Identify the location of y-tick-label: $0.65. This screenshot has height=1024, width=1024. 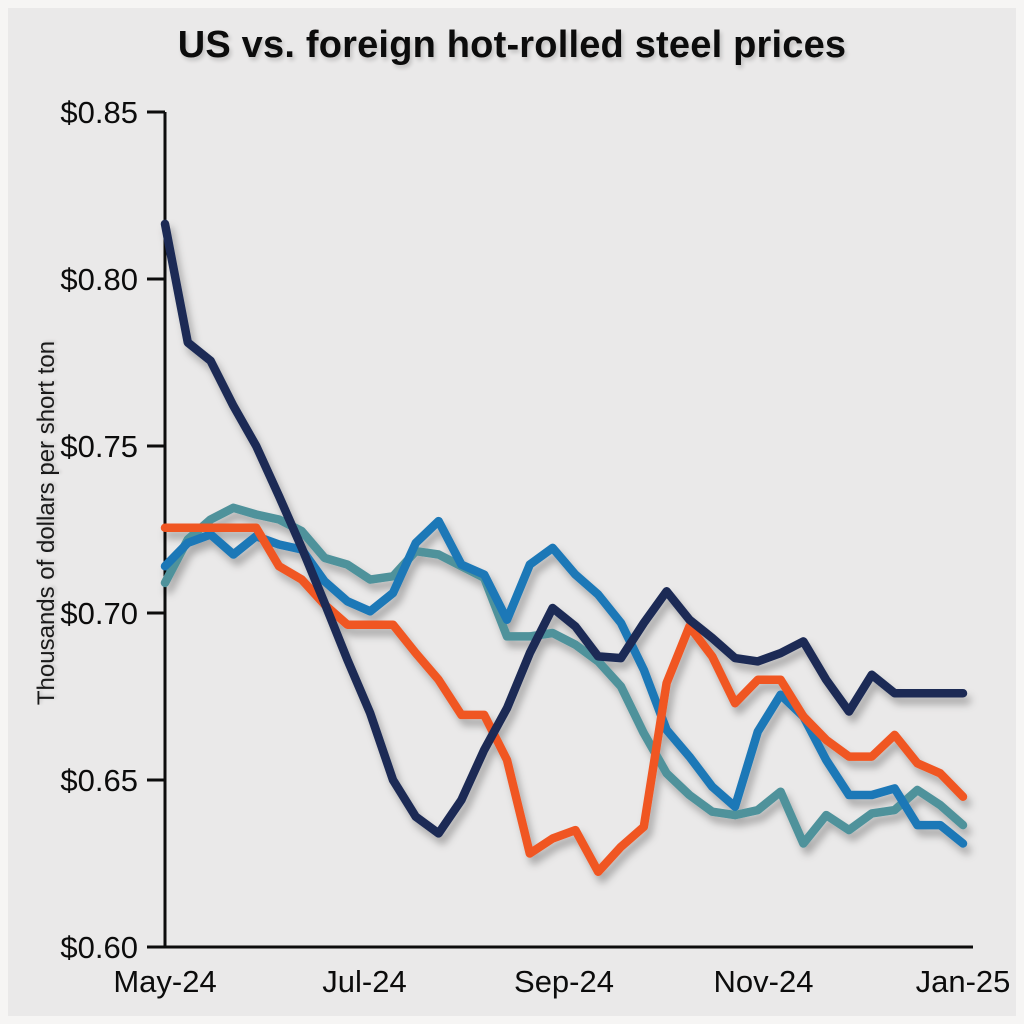
(99, 780).